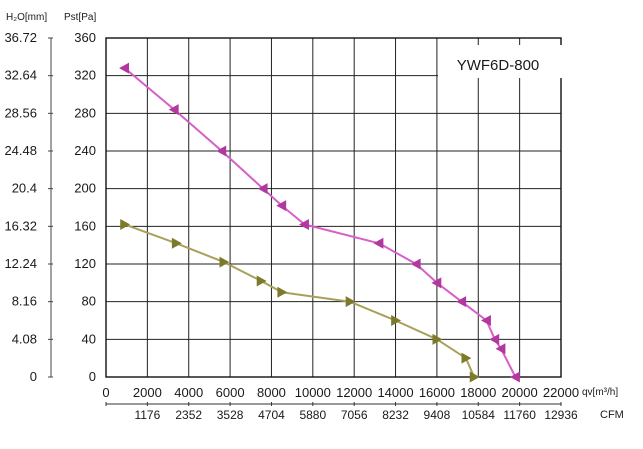  What do you see at coordinates (230, 392) in the screenshot?
I see `x-tick-label: 6000` at bounding box center [230, 392].